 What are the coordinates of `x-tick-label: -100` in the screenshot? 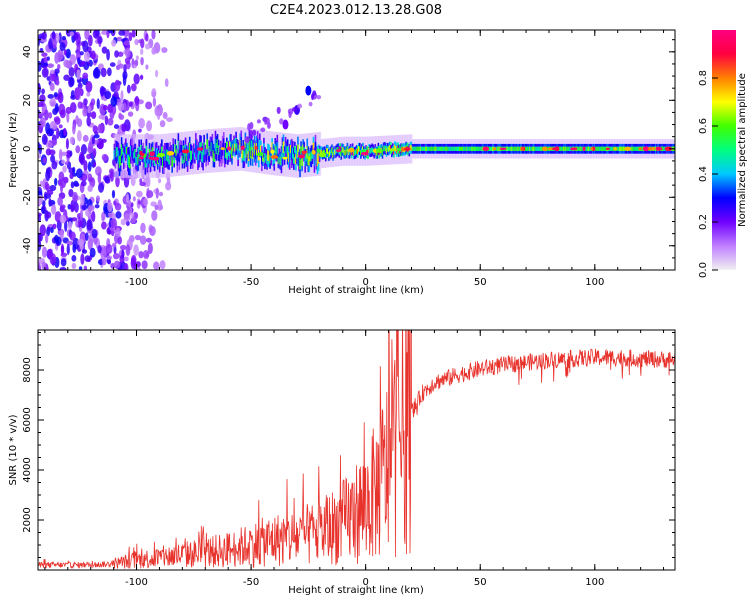 It's located at (136, 582).